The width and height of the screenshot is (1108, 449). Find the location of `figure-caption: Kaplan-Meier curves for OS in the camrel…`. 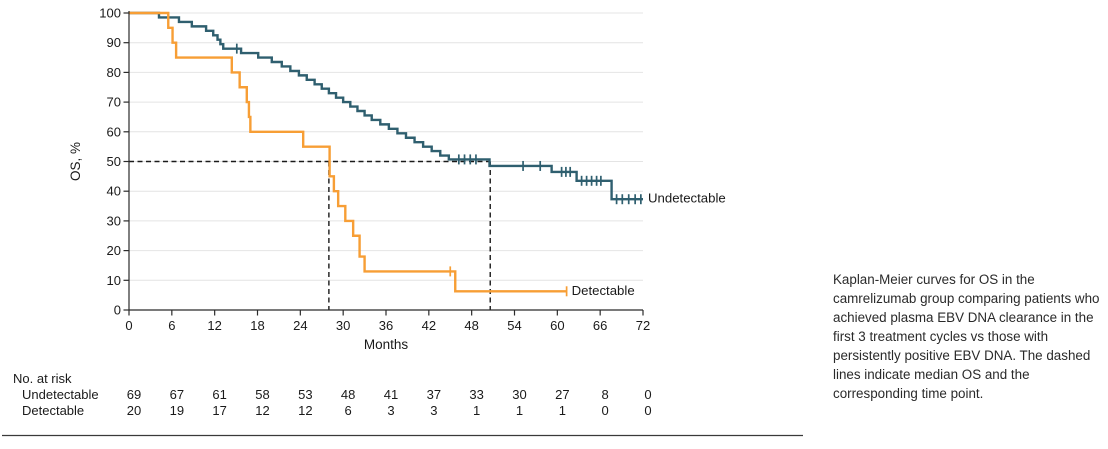

figure-caption: Kaplan-Meier curves for OS in the camrel… is located at coordinates (966, 336).